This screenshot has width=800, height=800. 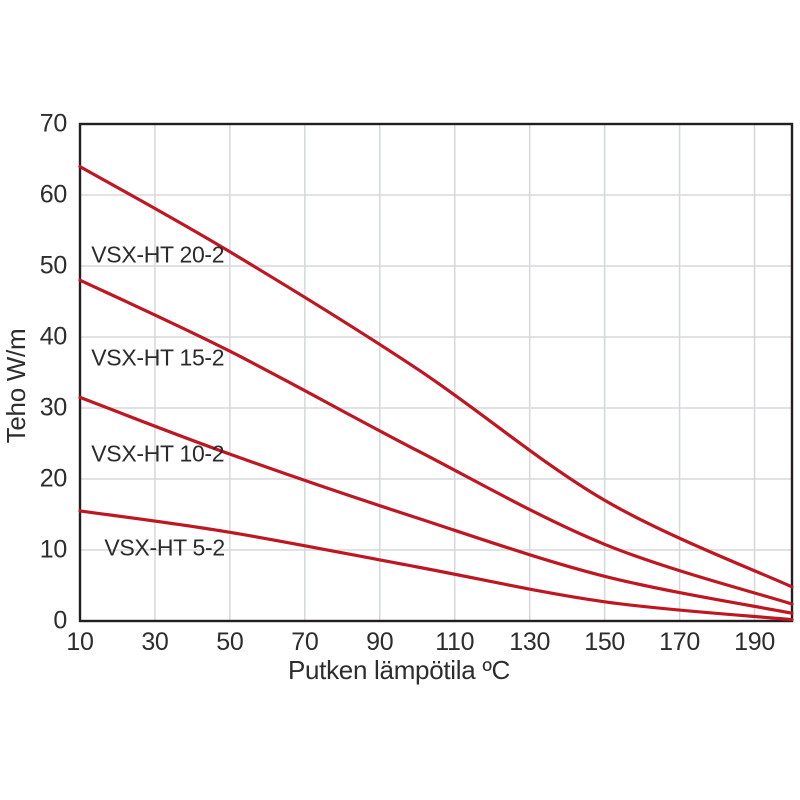 What do you see at coordinates (53, 194) in the screenshot?
I see `y-tick-label-60: 60` at bounding box center [53, 194].